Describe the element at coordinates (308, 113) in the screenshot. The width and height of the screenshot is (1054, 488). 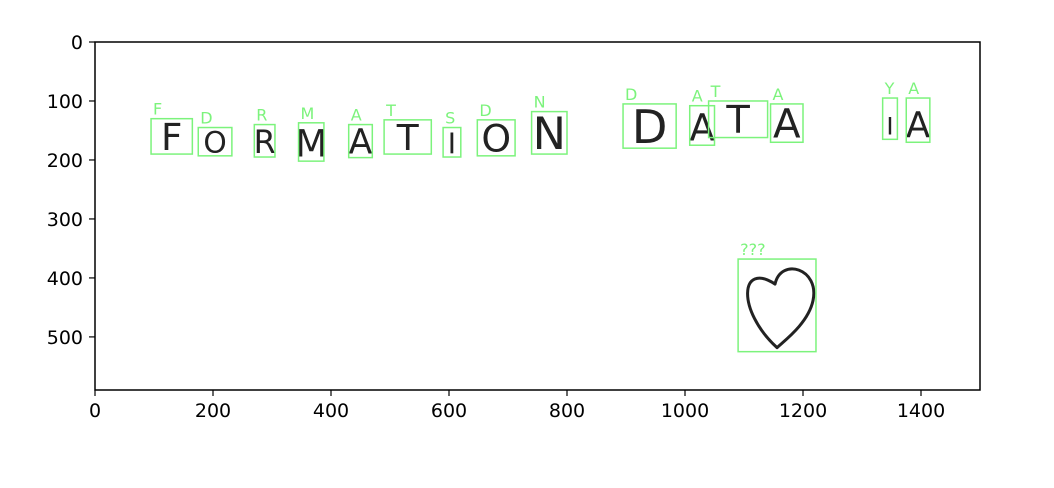
I see `detection-label: M` at that location.